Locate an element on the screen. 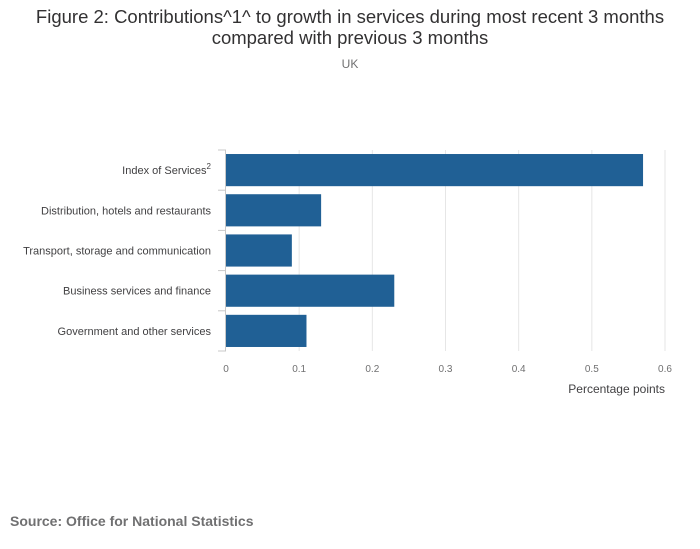 The image size is (700, 549). x-tick-label: 0 is located at coordinates (226, 369).